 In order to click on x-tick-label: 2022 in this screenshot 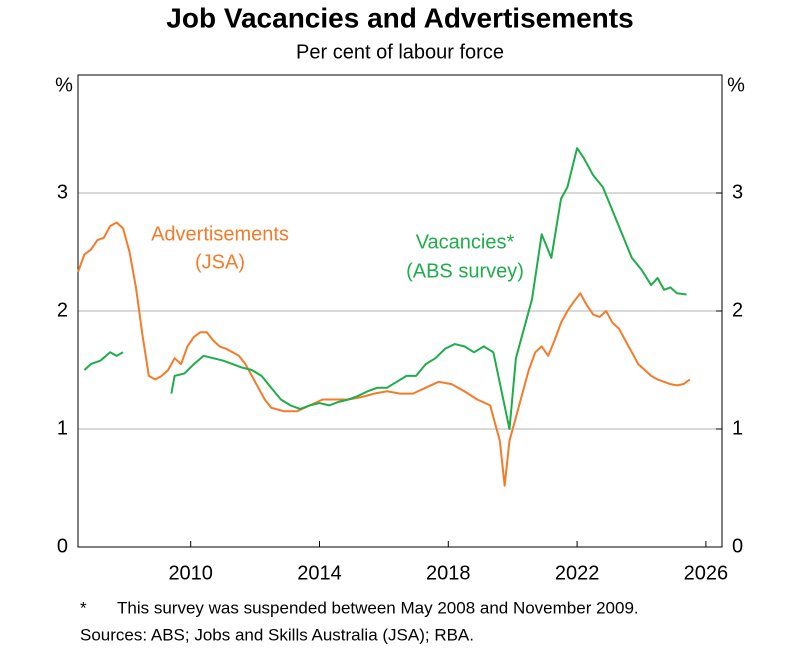, I will do `click(577, 573)`.